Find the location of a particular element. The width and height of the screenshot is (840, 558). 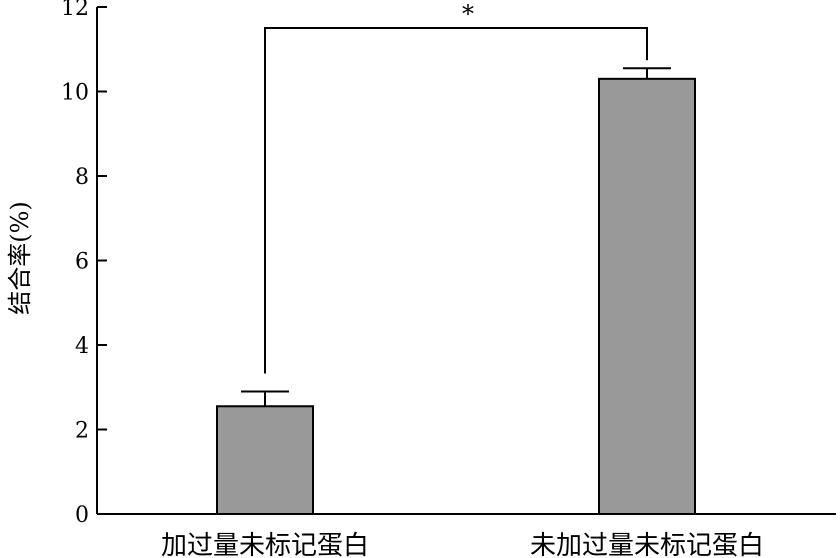

y-tick-label-6: 6 is located at coordinates (82, 262).